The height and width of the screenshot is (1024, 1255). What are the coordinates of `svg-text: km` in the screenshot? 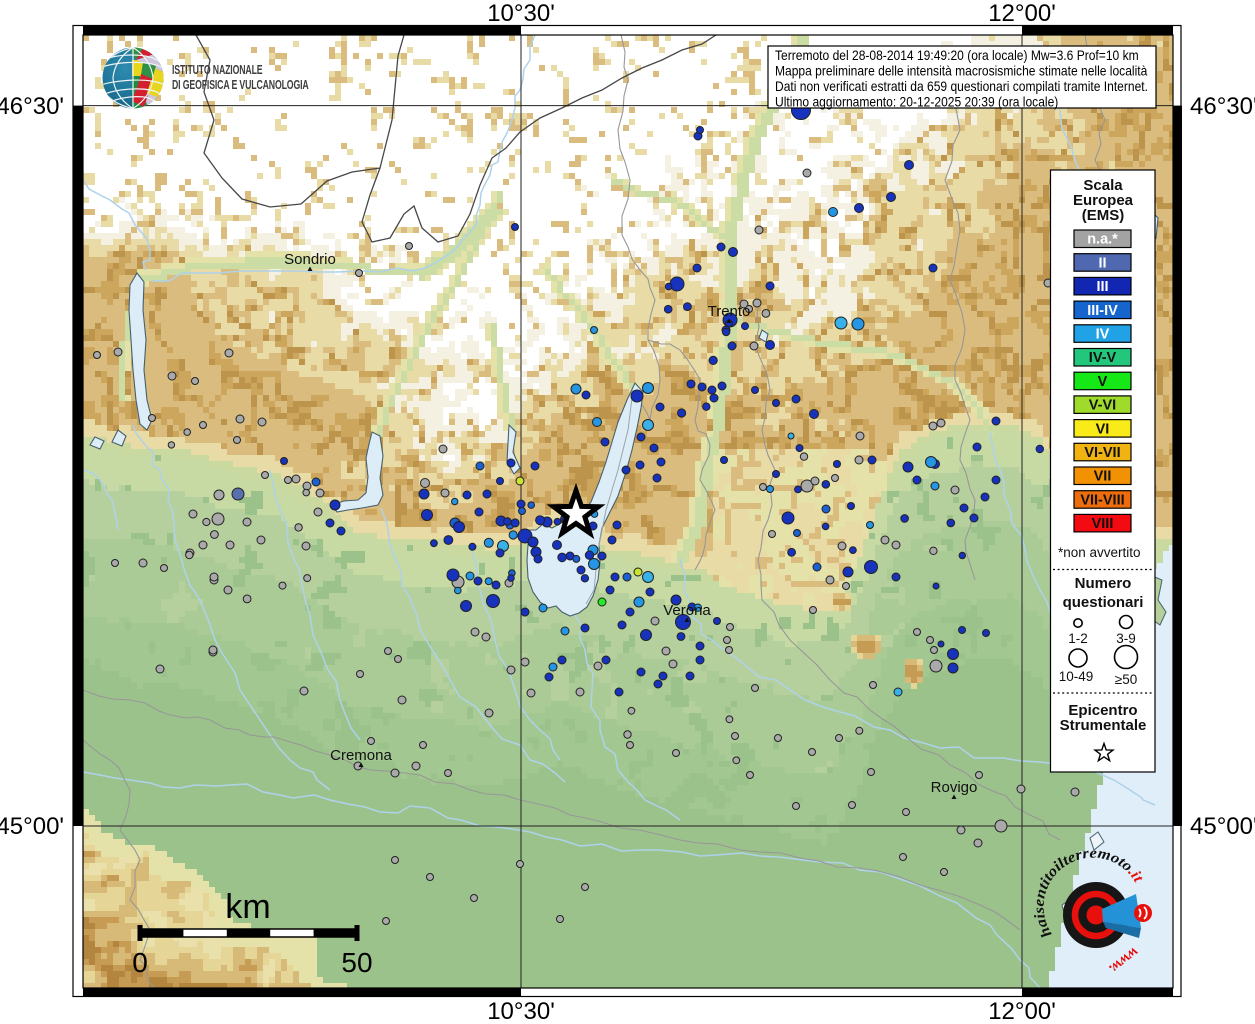 It's located at (247, 907).